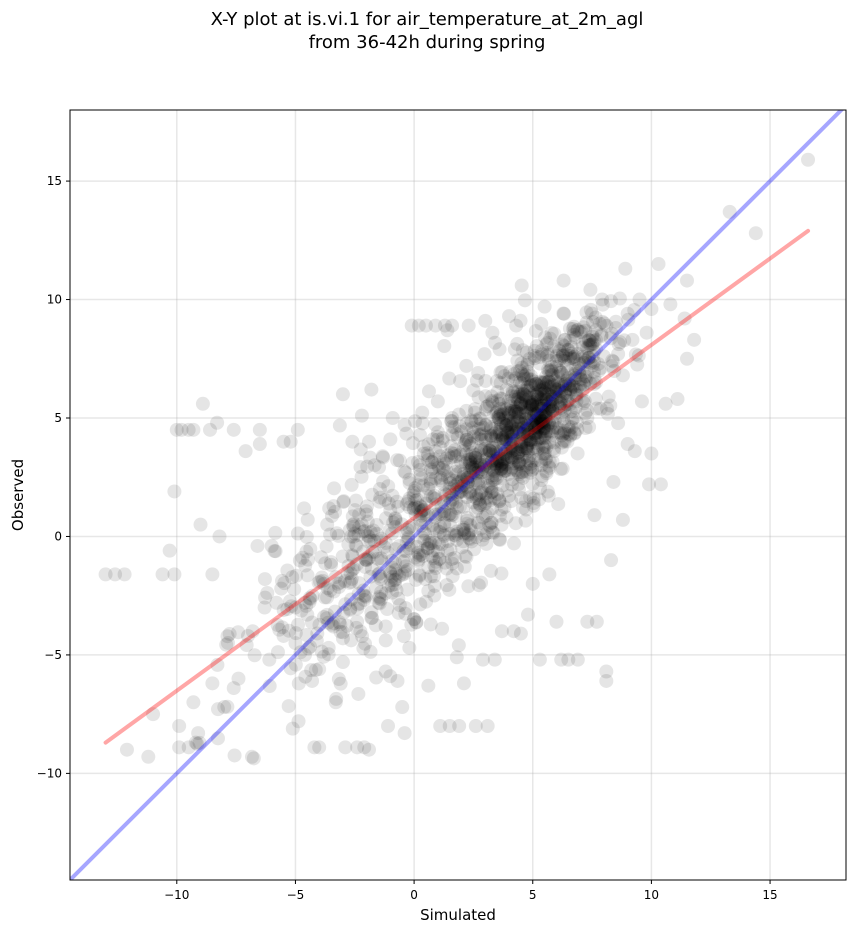 This screenshot has height=934, width=854. I want to click on y-tick-label: −5, so click(53, 655).